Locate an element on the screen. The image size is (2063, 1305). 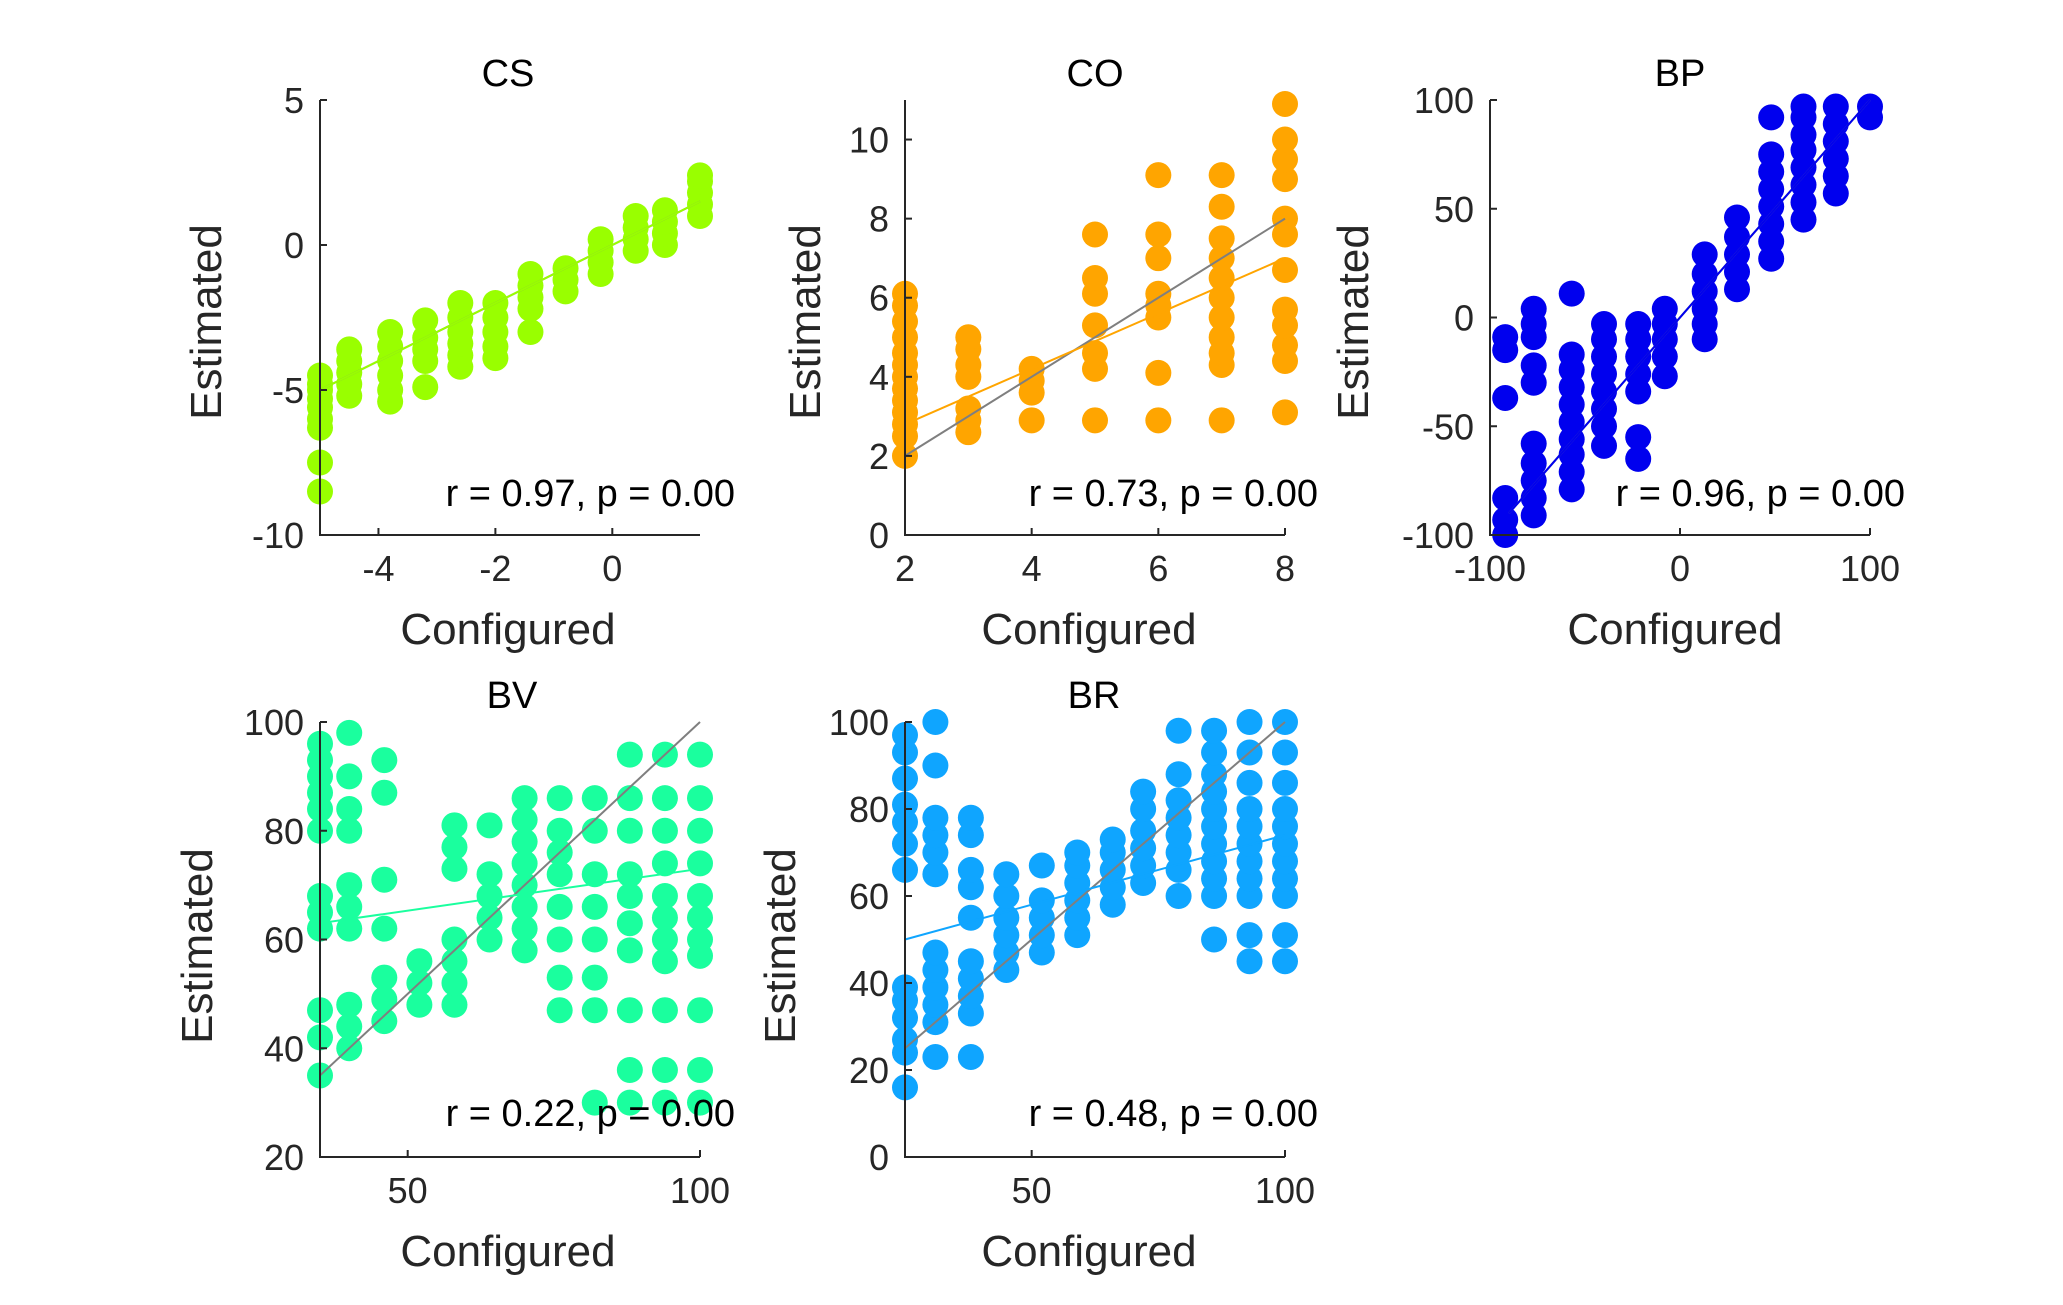
fit-line is located at coordinates (510, 295).